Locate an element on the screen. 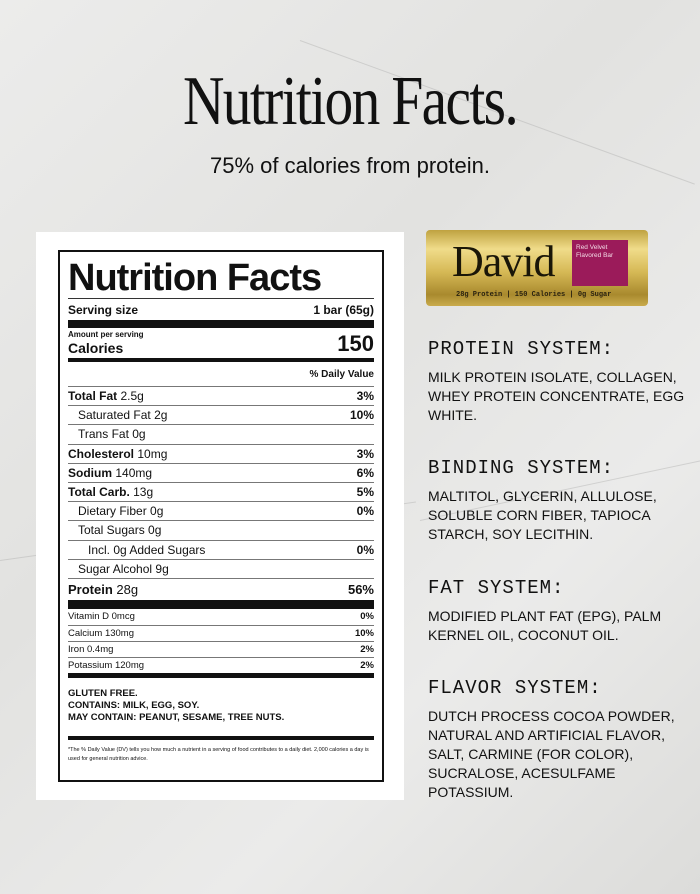 This screenshot has height=894, width=700. vitamin-daily-value: 0% is located at coordinates (367, 617).